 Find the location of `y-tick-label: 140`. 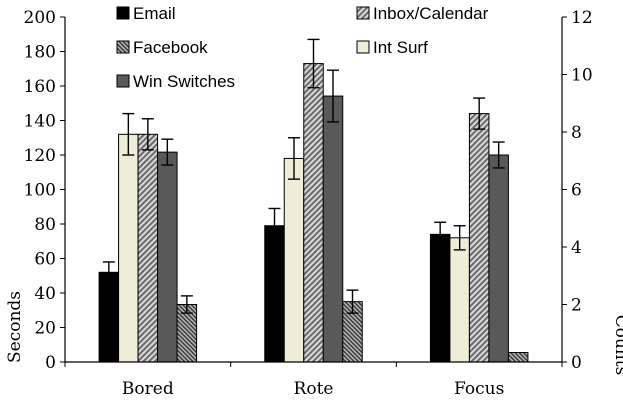

y-tick-label: 140 is located at coordinates (40, 122).